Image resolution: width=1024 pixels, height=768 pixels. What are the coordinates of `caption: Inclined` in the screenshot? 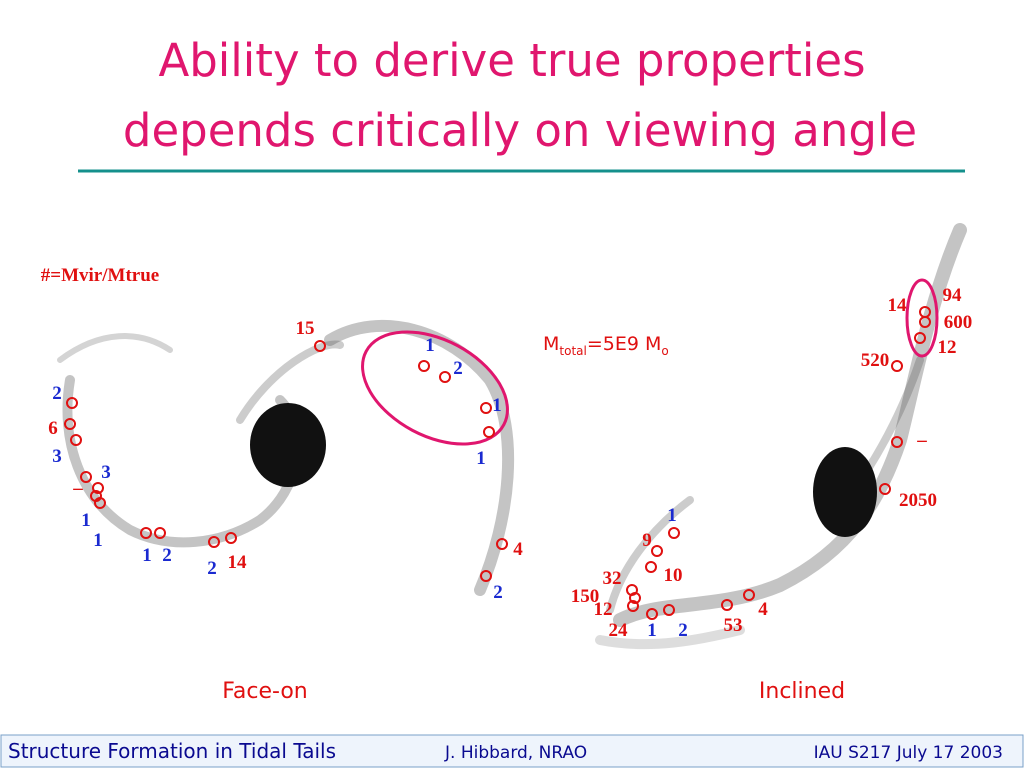 It's located at (802, 691).